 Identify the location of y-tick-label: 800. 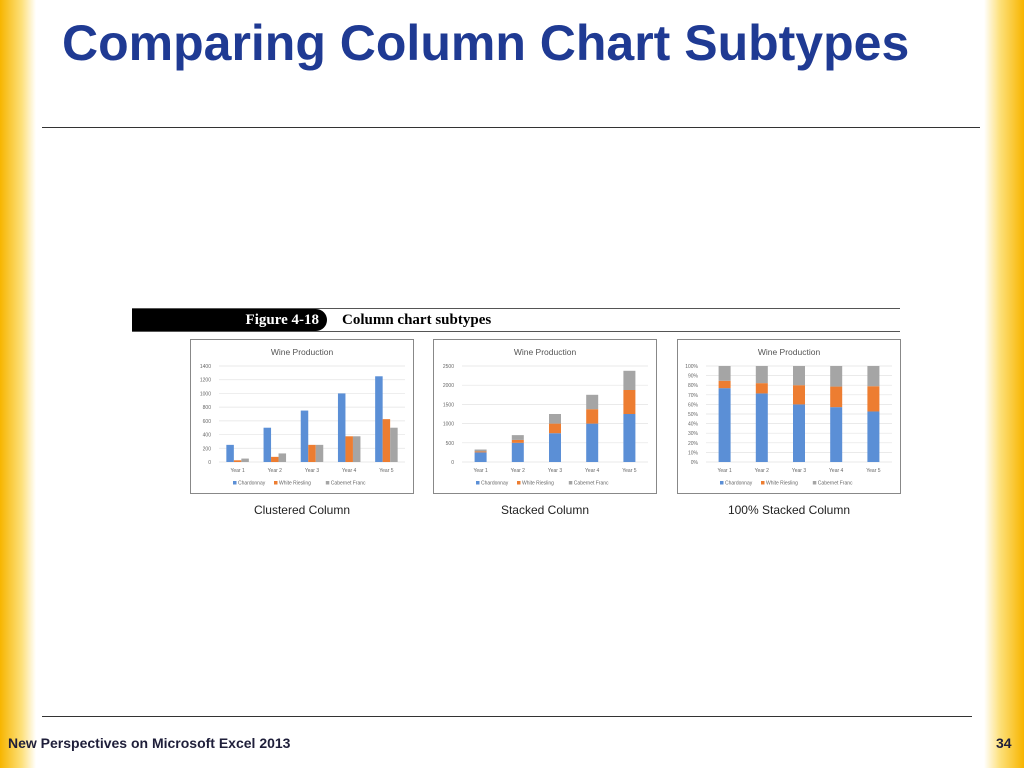
(207, 408).